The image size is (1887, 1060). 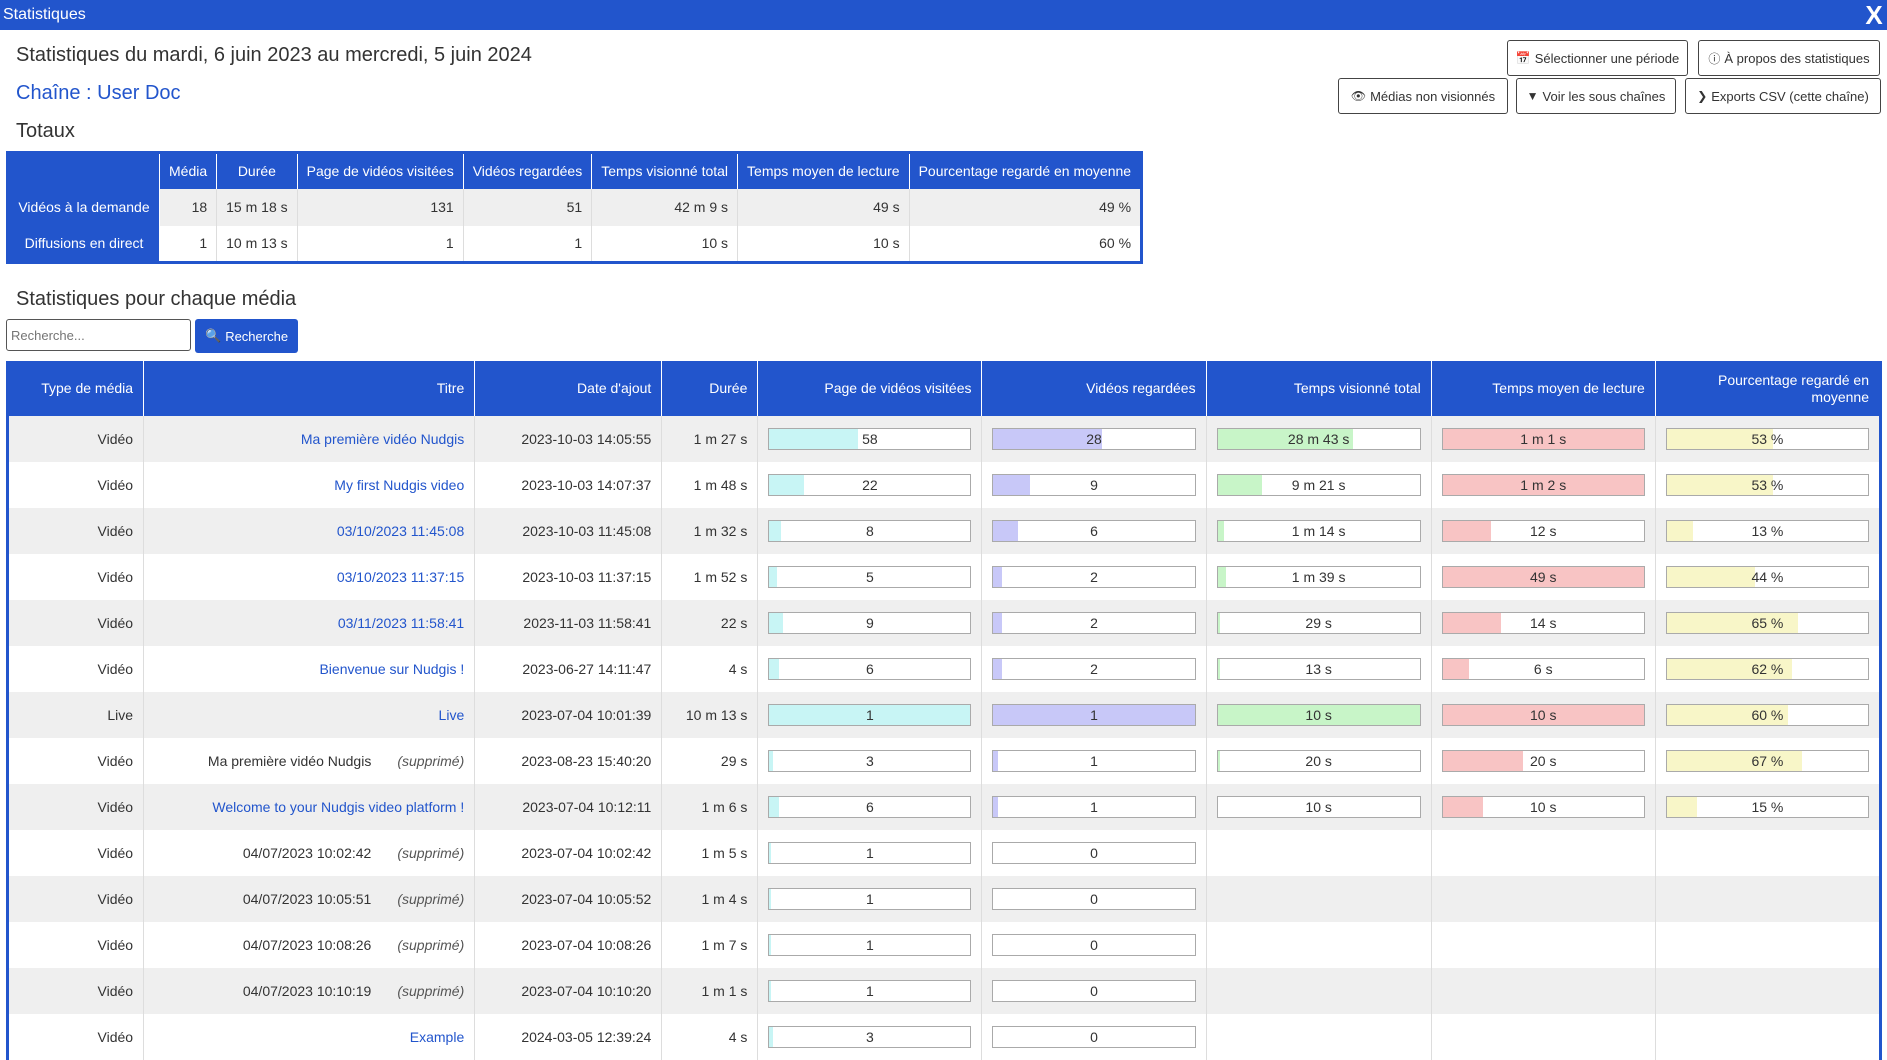 What do you see at coordinates (309, 623) in the screenshot?
I see `media-title-cell: 03/11/2023 11:58:41` at bounding box center [309, 623].